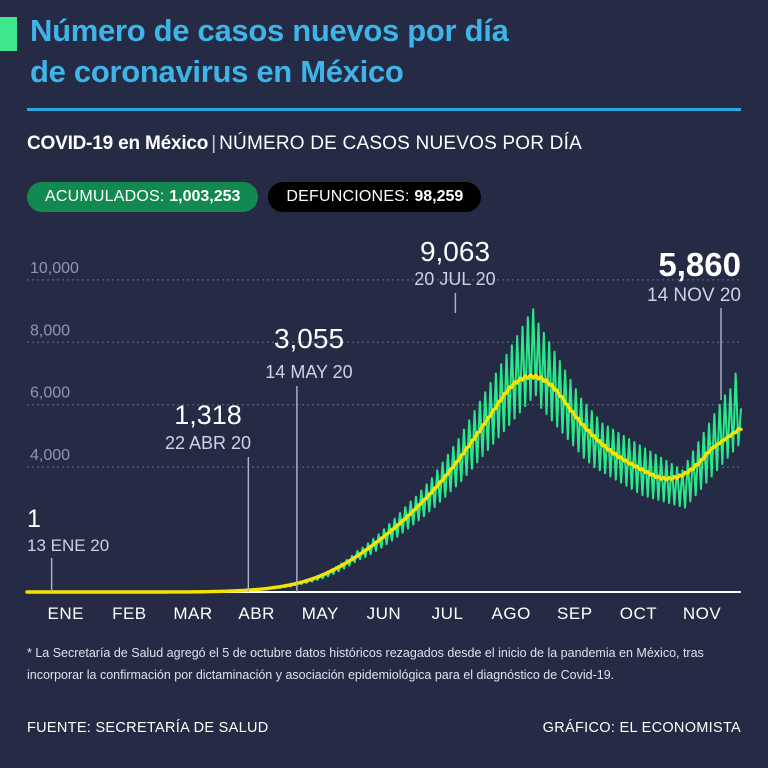 This screenshot has height=768, width=768. What do you see at coordinates (118, 143) in the screenshot?
I see `subtitle-strong: COVID-19 en México` at bounding box center [118, 143].